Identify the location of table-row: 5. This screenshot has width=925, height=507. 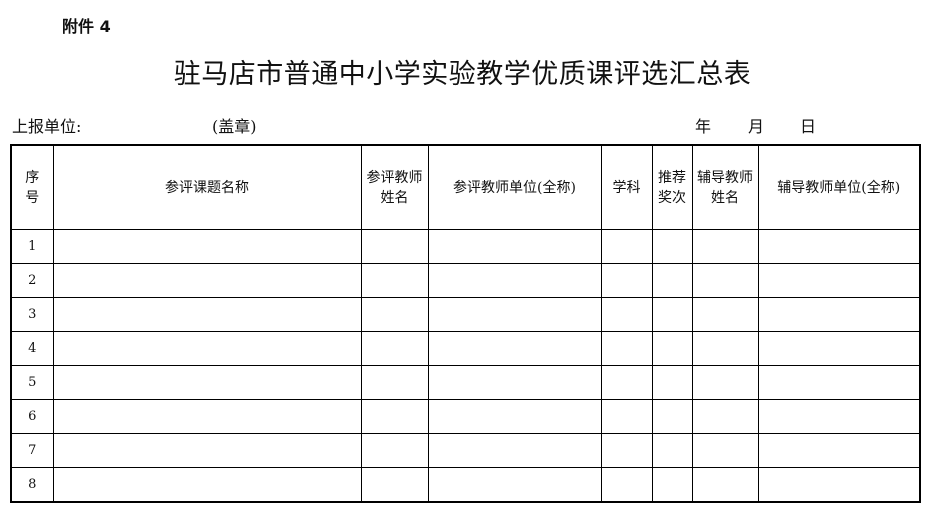
(465, 382).